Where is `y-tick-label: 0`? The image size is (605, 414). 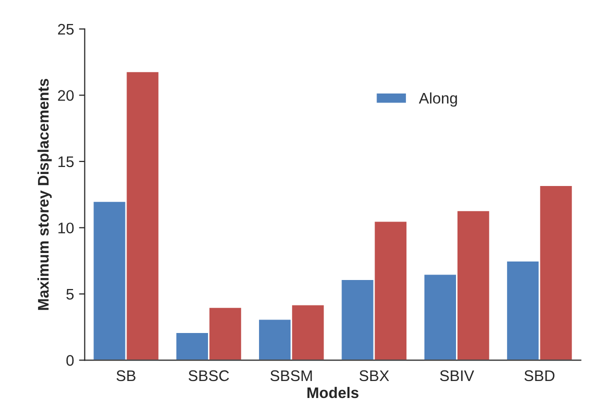 y-tick-label: 0 is located at coordinates (70, 360).